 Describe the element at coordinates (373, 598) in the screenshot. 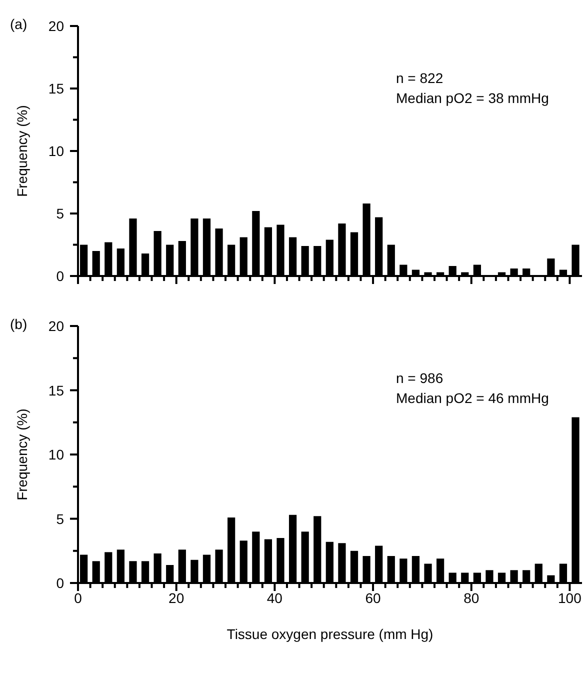

I see `x-tick-label: 60` at that location.